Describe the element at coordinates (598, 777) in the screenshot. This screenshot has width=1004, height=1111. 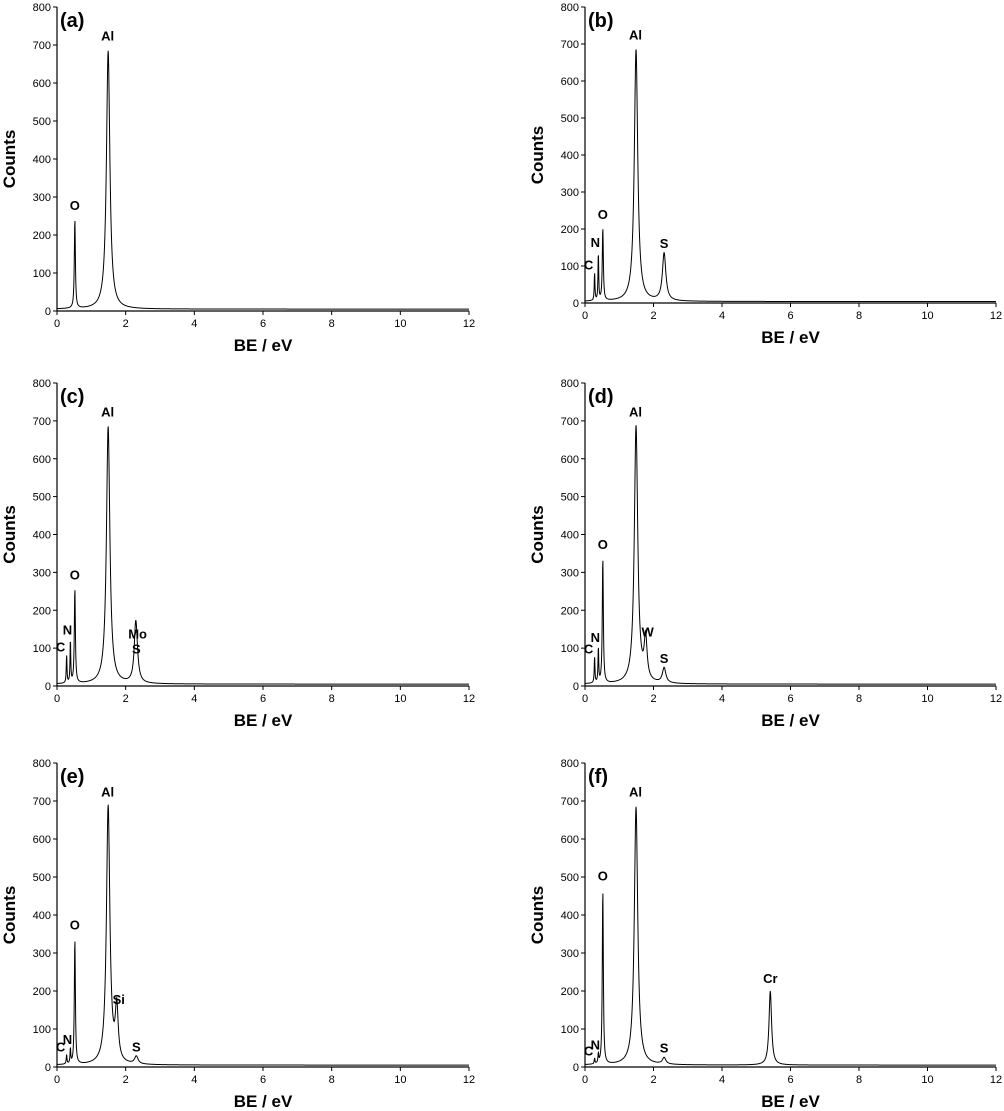
I see `panel-label: (f)` at that location.